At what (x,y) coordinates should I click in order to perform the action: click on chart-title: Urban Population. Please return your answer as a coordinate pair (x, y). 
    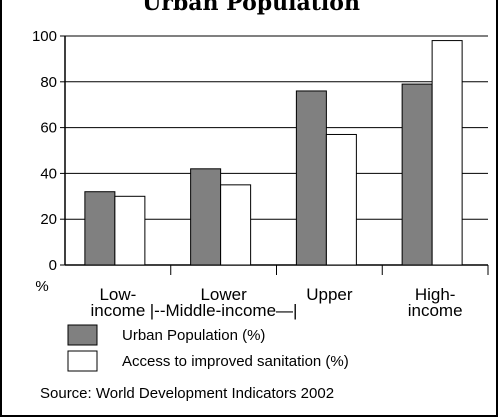
    Looking at the image, I should click on (251, 8).